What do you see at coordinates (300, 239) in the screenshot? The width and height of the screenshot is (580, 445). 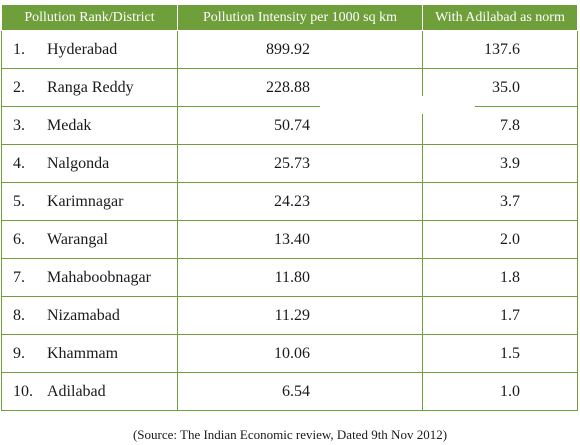 I see `intensity-cell: 13.40` at bounding box center [300, 239].